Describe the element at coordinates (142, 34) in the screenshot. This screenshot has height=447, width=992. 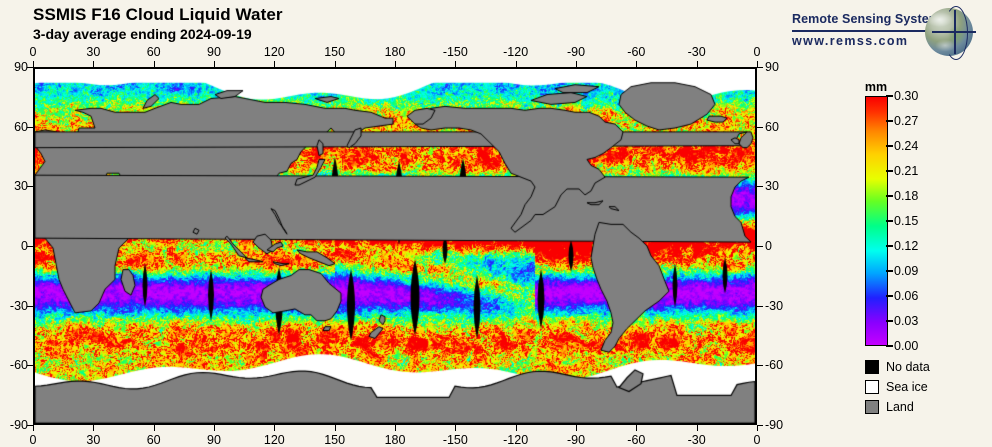
I see `page-subtitle: 3-day average ending 2024-09-19` at that location.